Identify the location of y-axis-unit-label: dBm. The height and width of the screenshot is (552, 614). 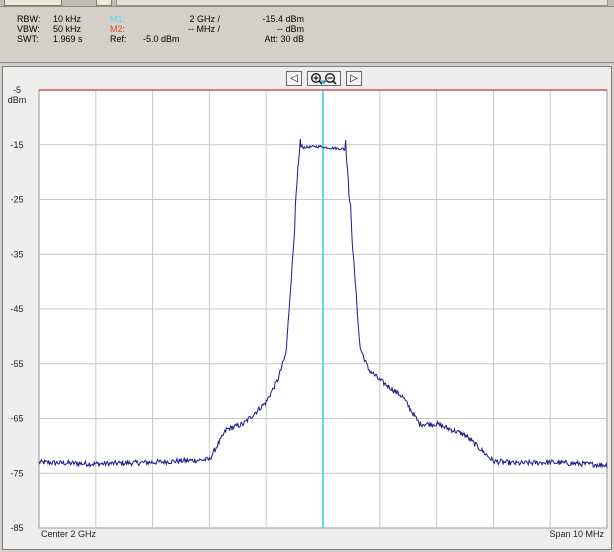
(17, 100).